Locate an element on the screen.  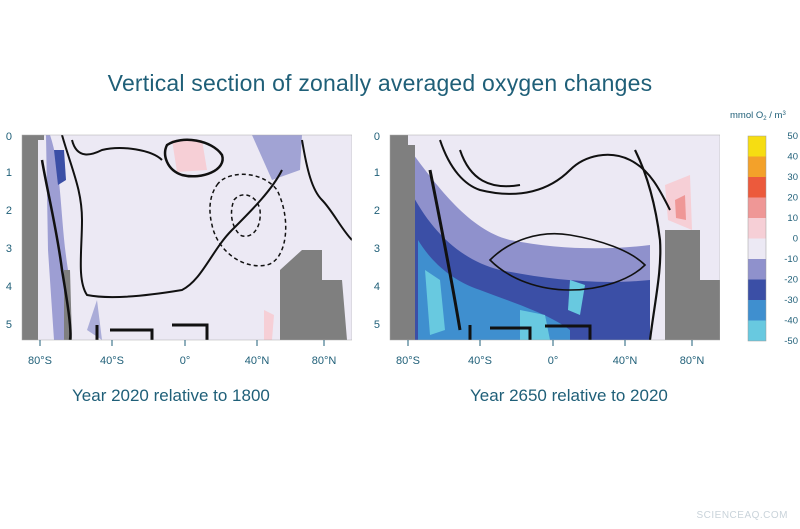
colorbar-frame is located at coordinates (757, 238).